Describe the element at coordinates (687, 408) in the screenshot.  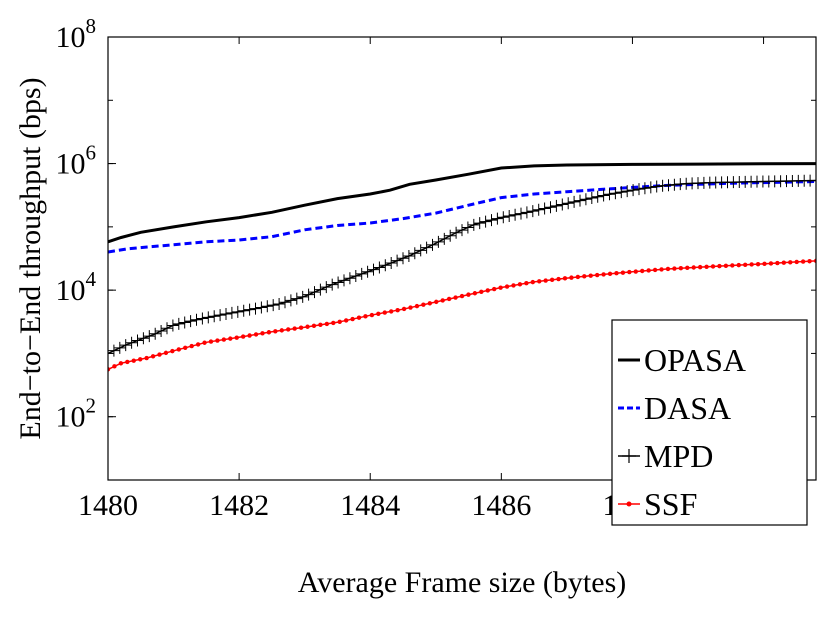
I see `legend-label-dasa: DASA` at that location.